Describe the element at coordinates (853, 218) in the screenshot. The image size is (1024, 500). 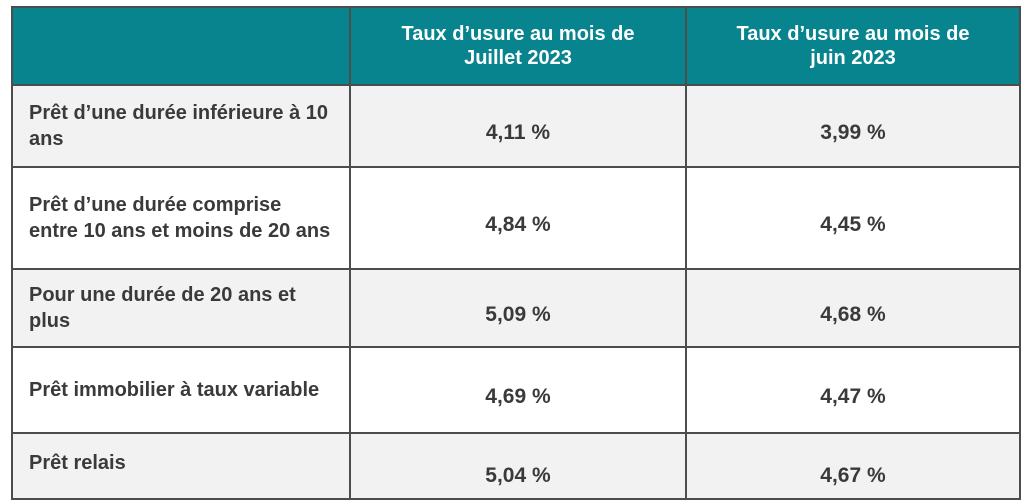
I see `june-rate-cell: 4,45 %` at that location.